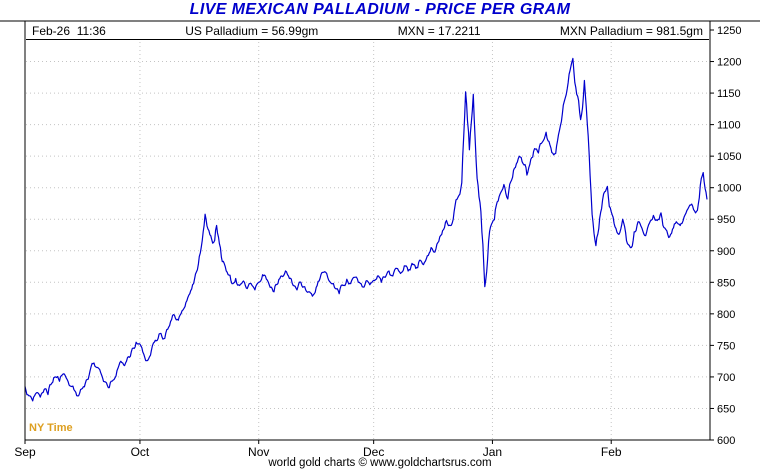 This screenshot has height=475, width=760. Describe the element at coordinates (726, 252) in the screenshot. I see `y-tick-label: 900` at that location.